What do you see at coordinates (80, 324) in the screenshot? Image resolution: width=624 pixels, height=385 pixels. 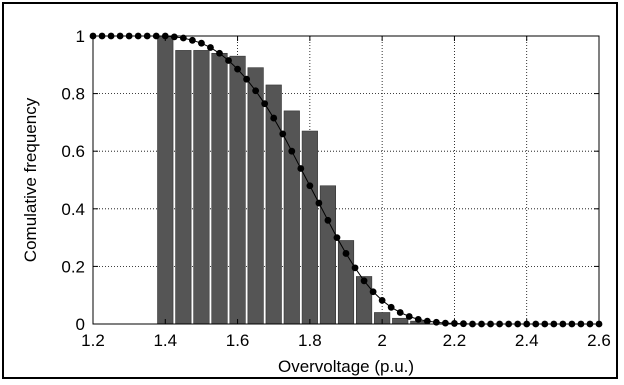 I see `y-tick-label: 0` at bounding box center [80, 324].